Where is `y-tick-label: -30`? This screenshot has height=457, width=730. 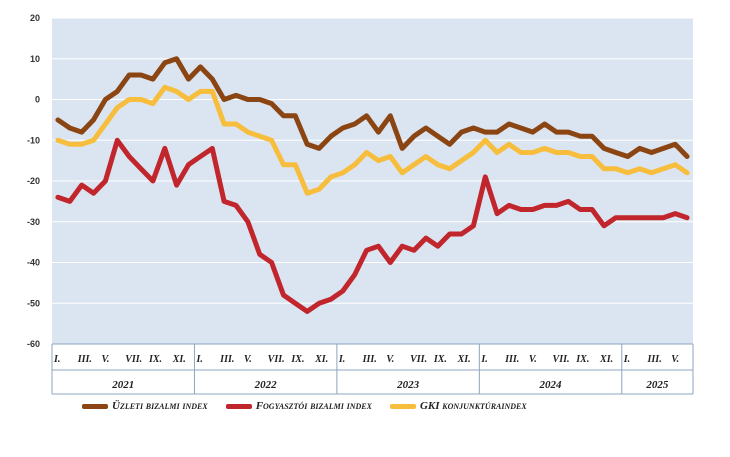
y-tick-label: -30 is located at coordinates (33, 222).